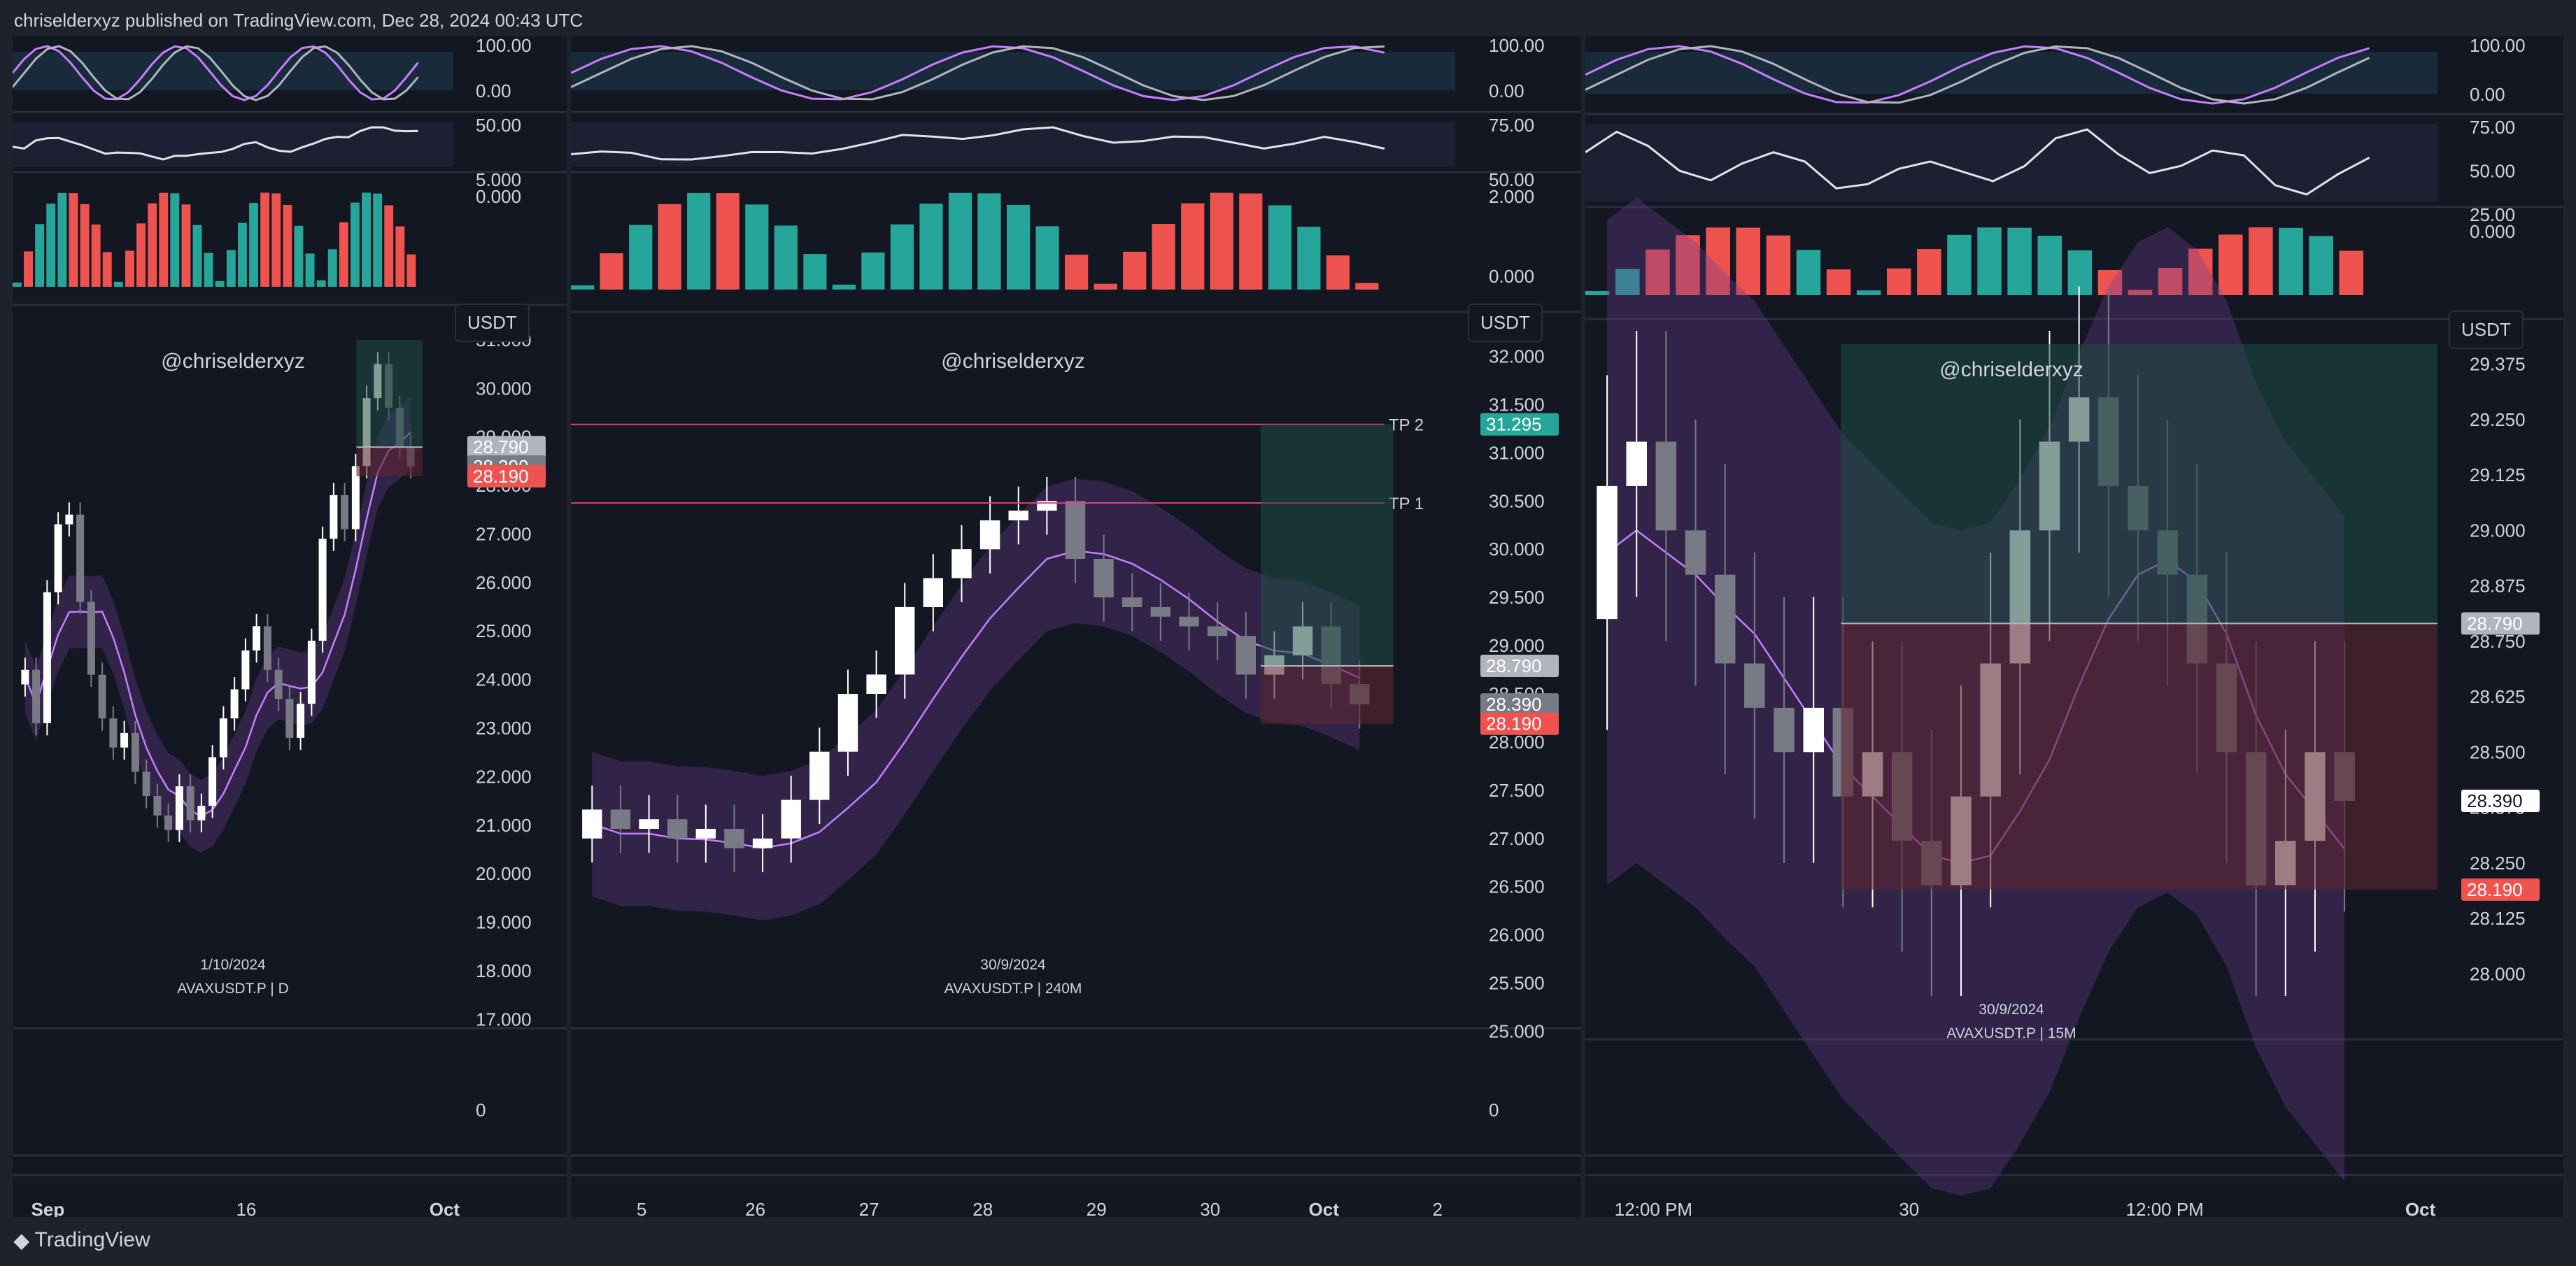  Describe the element at coordinates (2487, 94) in the screenshot. I see `stoch-tick-label: 0.00` at that location.